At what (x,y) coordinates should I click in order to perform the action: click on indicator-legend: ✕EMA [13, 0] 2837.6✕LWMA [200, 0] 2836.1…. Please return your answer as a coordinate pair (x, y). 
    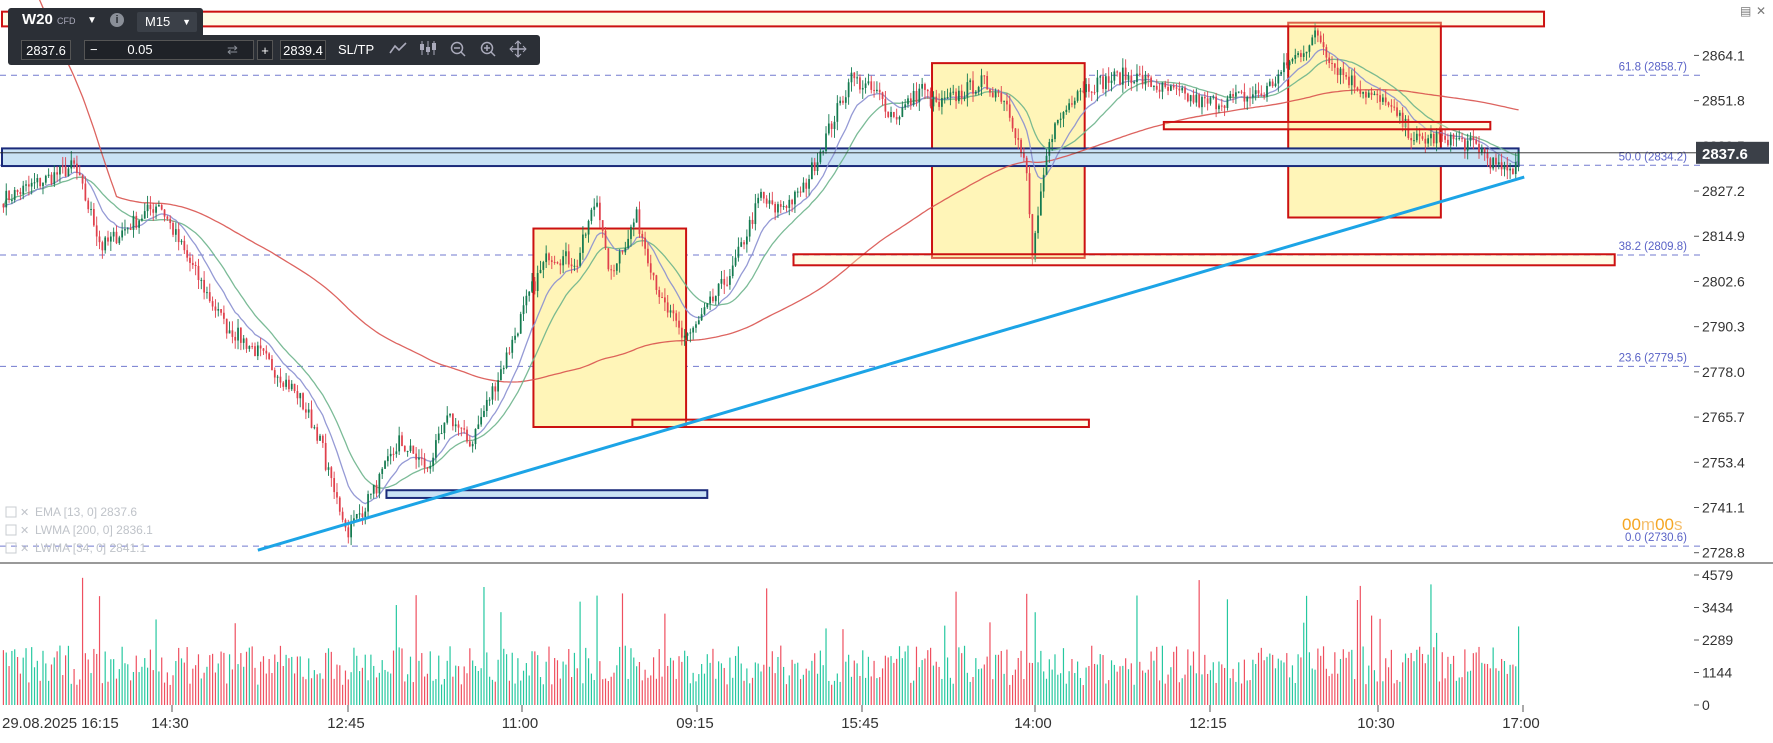
    Looking at the image, I should click on (79, 530).